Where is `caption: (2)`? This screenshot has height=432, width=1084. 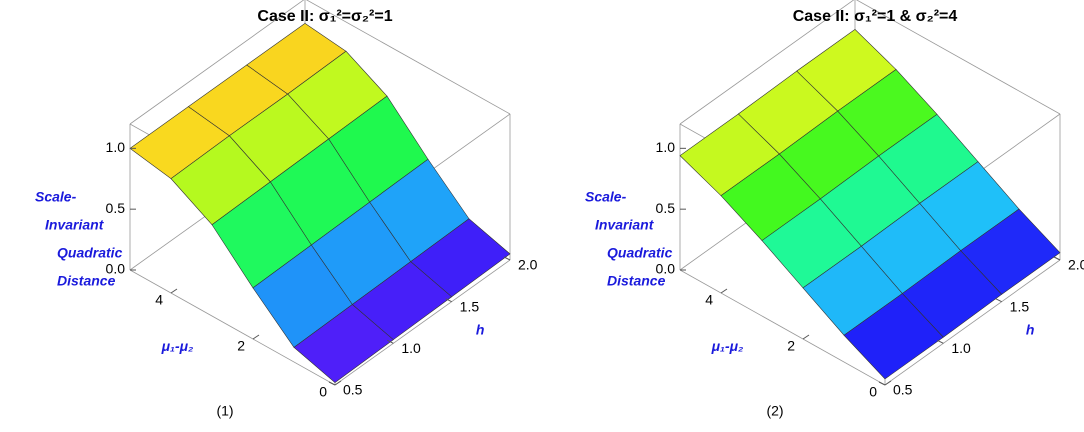 caption: (2) is located at coordinates (774, 411).